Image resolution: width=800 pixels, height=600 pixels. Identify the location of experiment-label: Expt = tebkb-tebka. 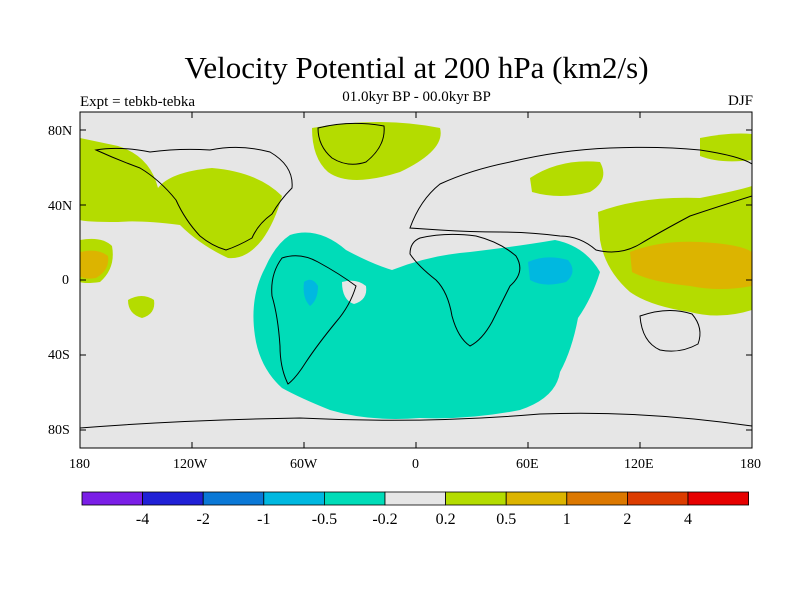
(138, 102).